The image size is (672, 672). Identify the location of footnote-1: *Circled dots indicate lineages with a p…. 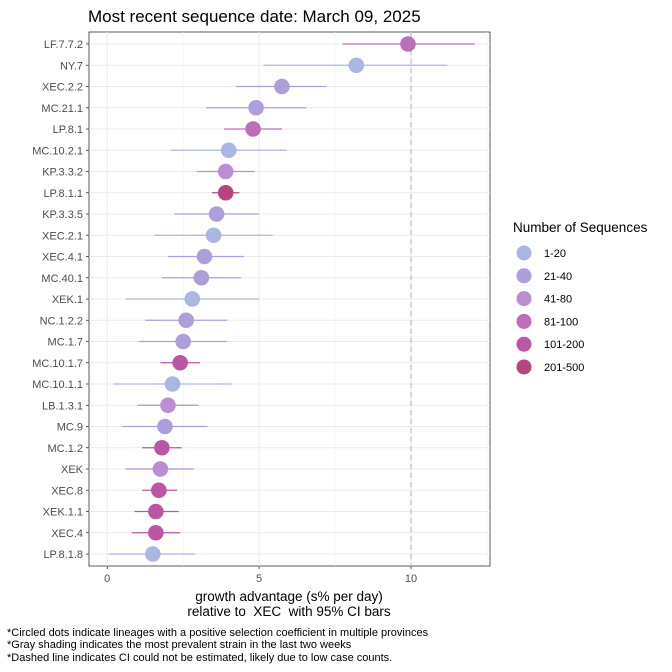
(218, 633).